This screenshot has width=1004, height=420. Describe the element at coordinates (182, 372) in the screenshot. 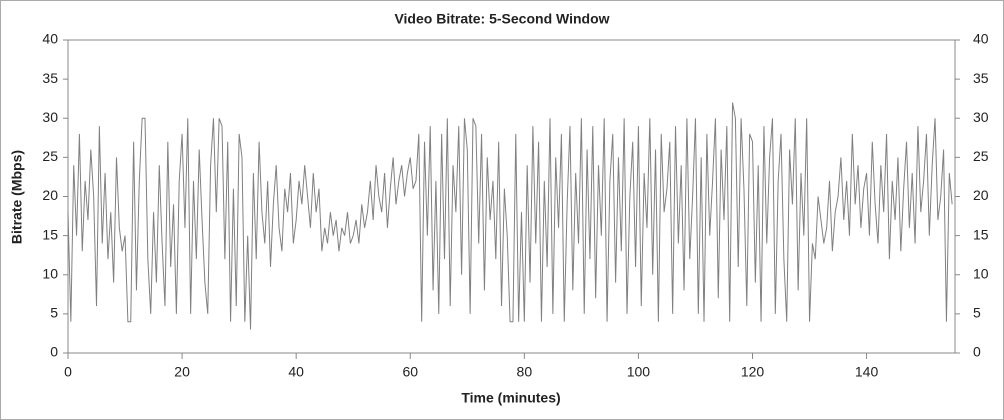

I see `x-tick-label: 20` at that location.